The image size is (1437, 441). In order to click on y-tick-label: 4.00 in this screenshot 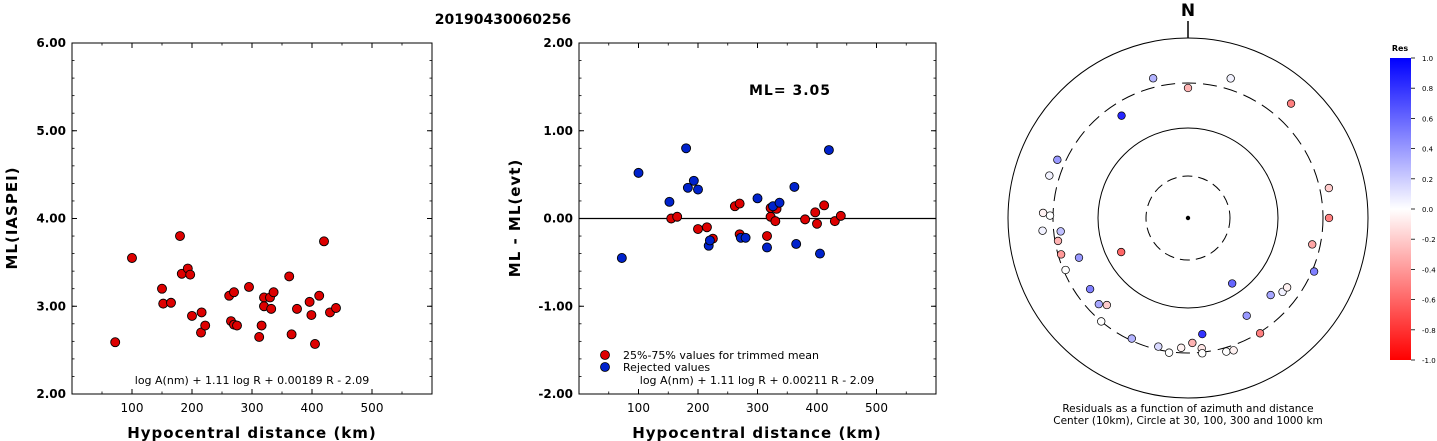, I will do `click(51, 219)`.